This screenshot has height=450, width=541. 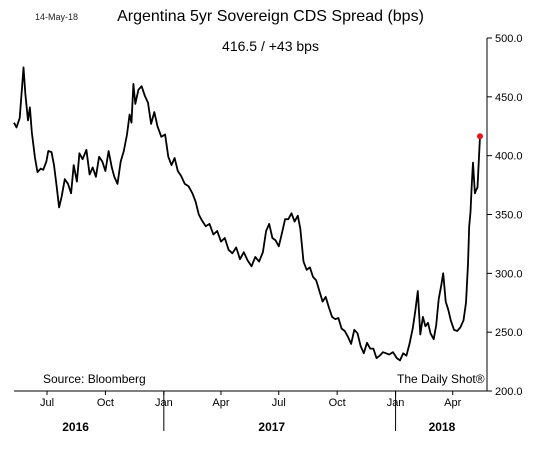 What do you see at coordinates (441, 379) in the screenshot?
I see `credit-note: The Daily Shot®` at bounding box center [441, 379].